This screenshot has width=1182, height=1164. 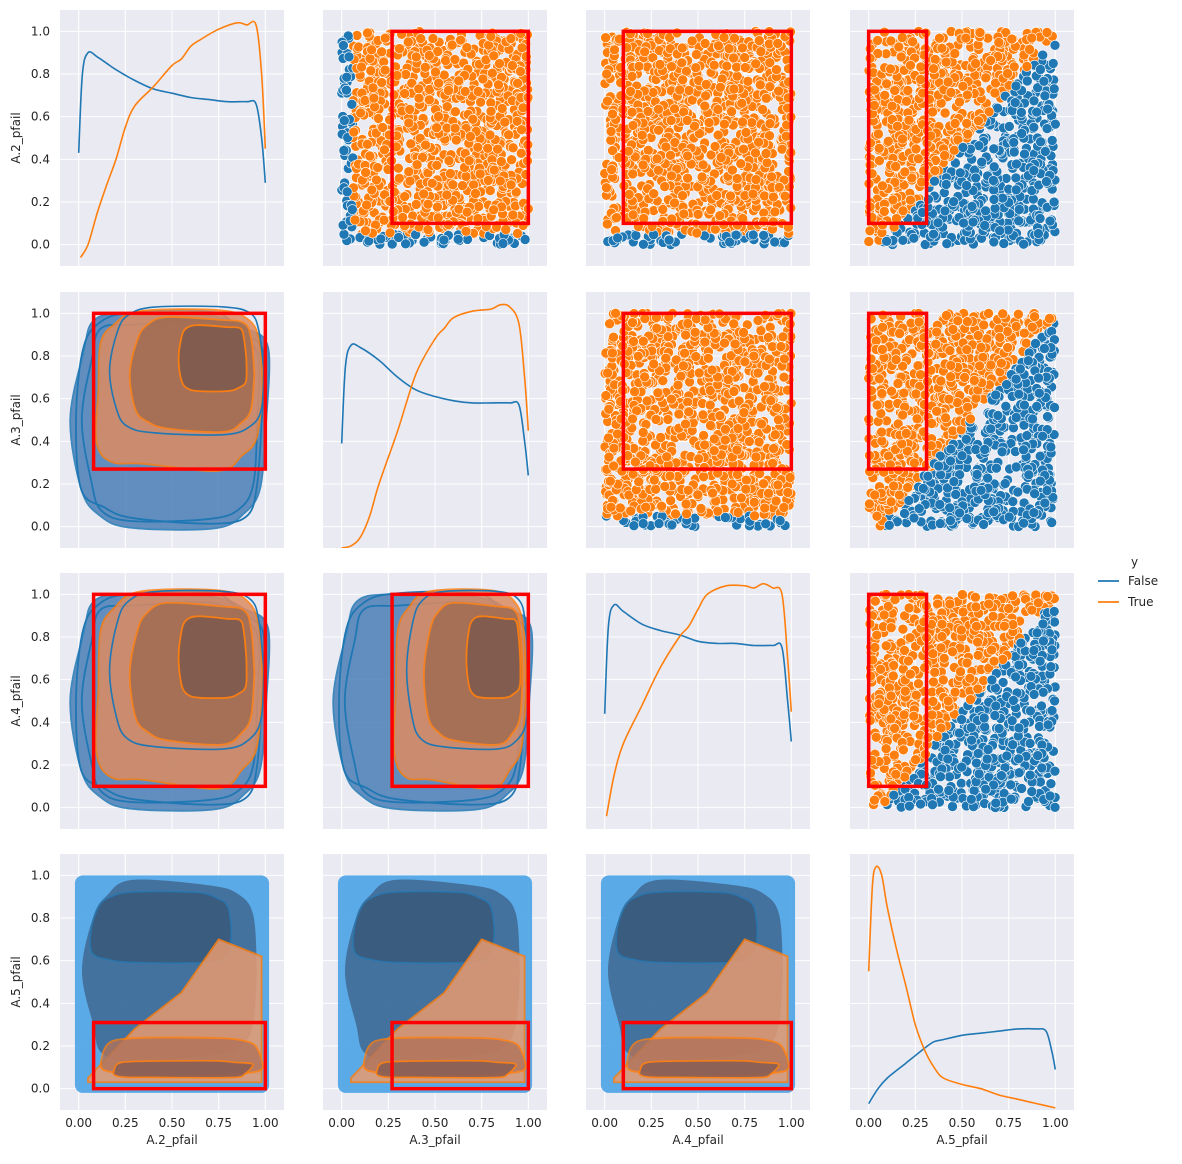 I want to click on y-axis-label: A.4_pfail, so click(x=16, y=700).